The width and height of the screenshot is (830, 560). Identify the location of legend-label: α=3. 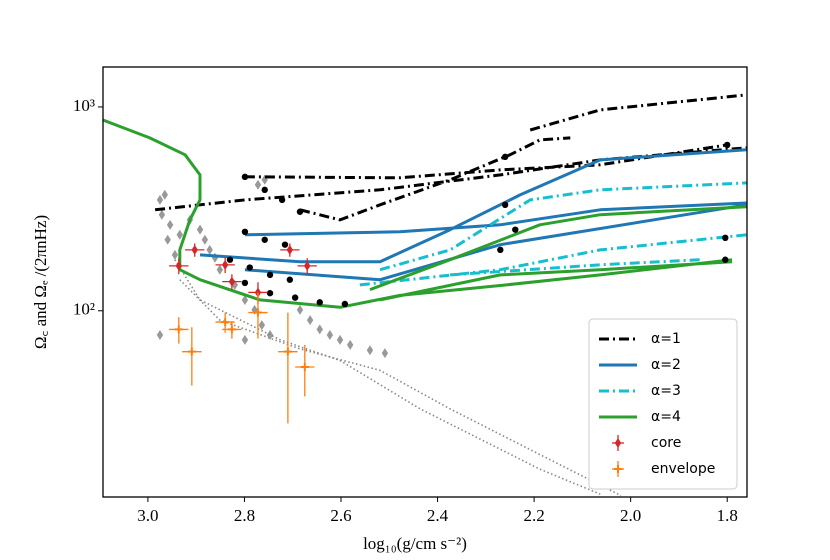
(666, 391).